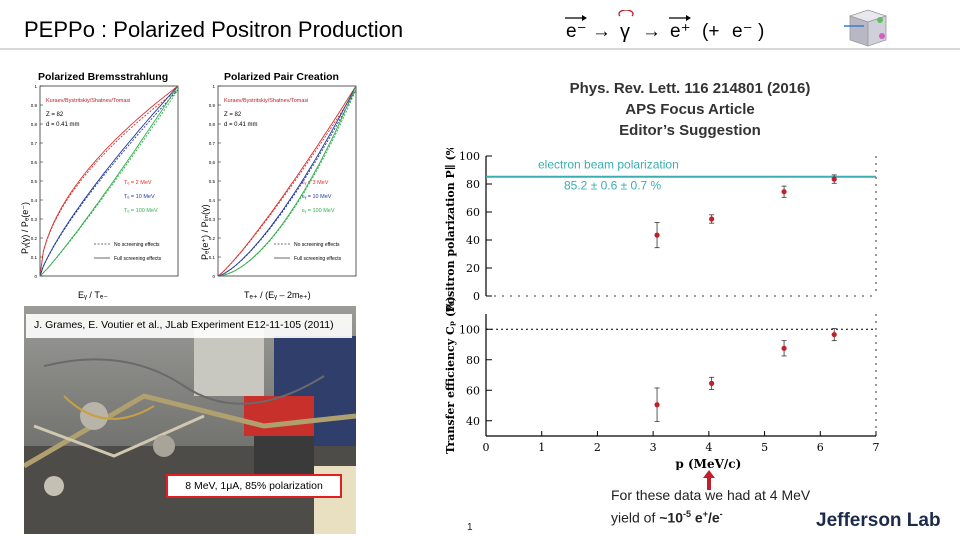 The image size is (960, 540). I want to click on formula-positron: e⁺, so click(680, 31).